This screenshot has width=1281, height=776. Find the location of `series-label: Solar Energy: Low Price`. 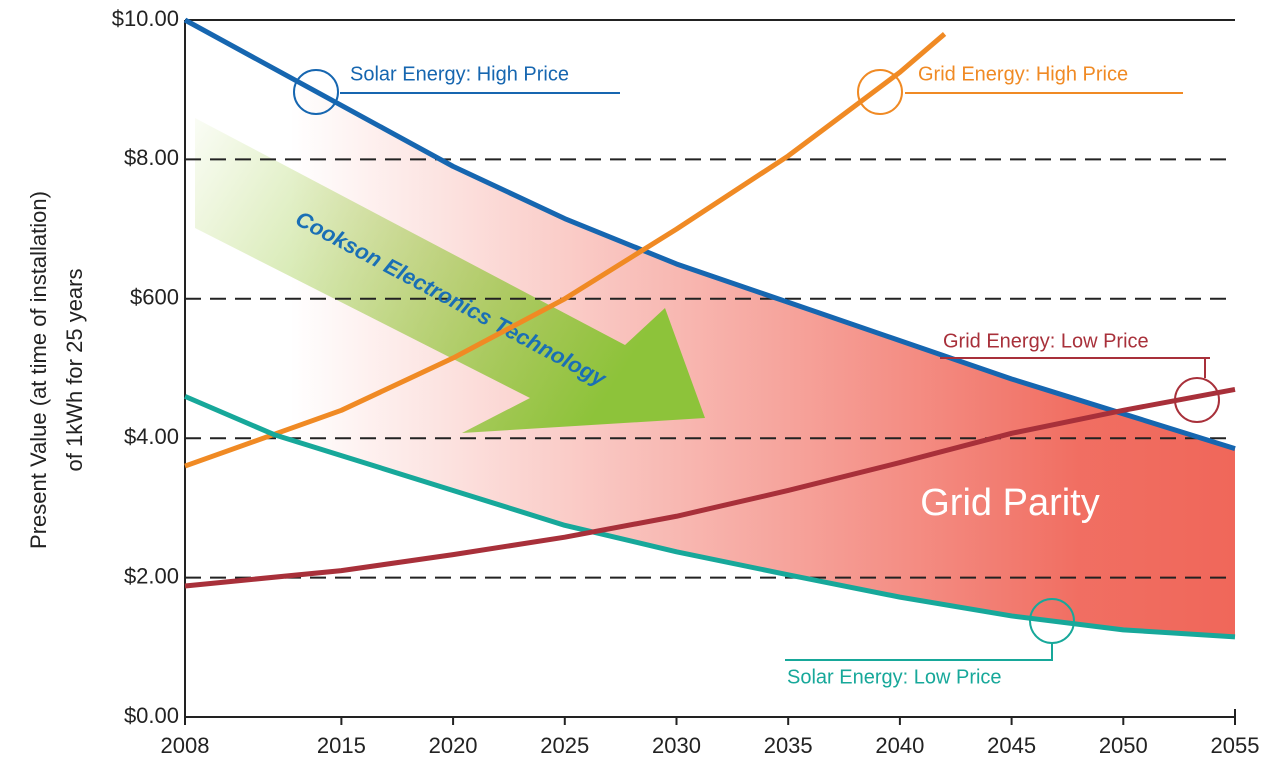

series-label: Solar Energy: Low Price is located at coordinates (894, 677).